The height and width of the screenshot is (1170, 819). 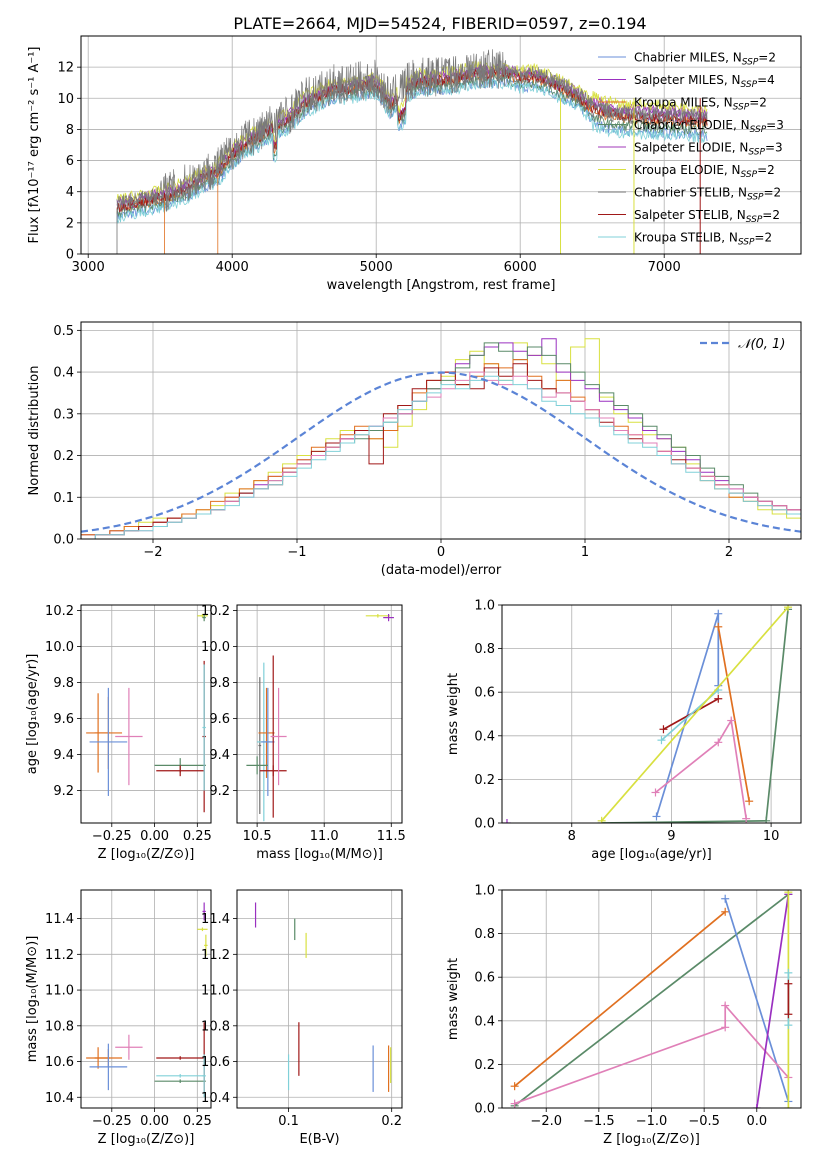 I want to click on residual_histogram-xtick-label: 2, so click(x=729, y=552).